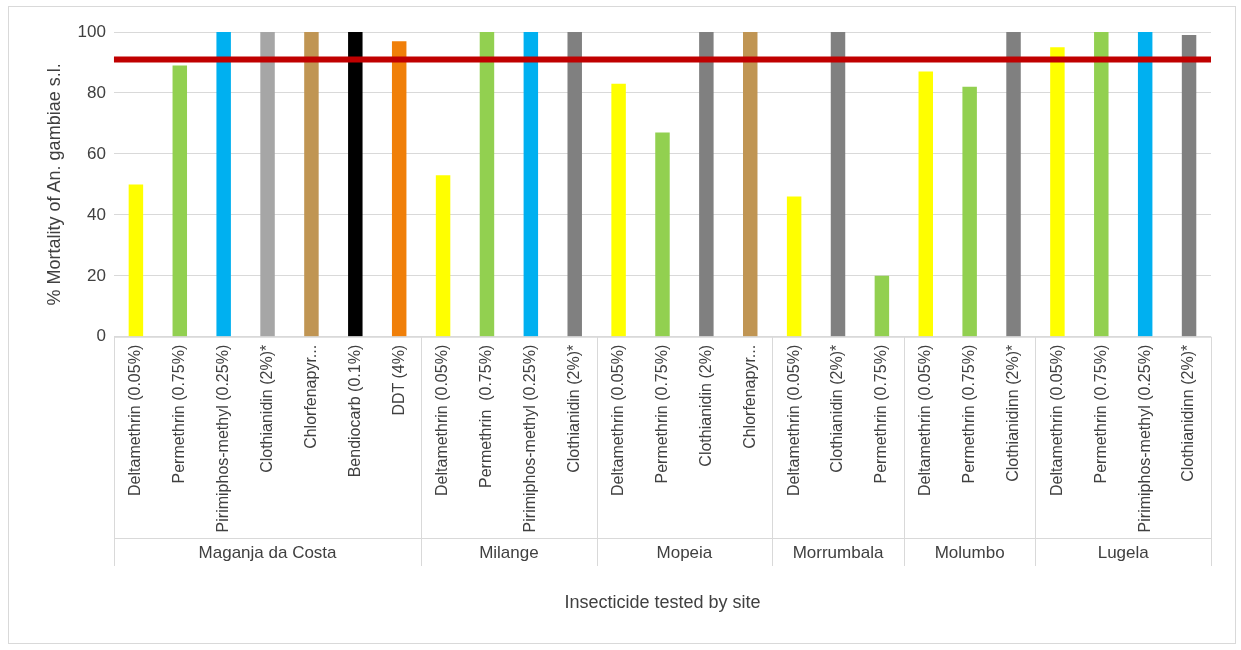 The height and width of the screenshot is (650, 1241). I want to click on y-tick-label: 40, so click(96, 214).